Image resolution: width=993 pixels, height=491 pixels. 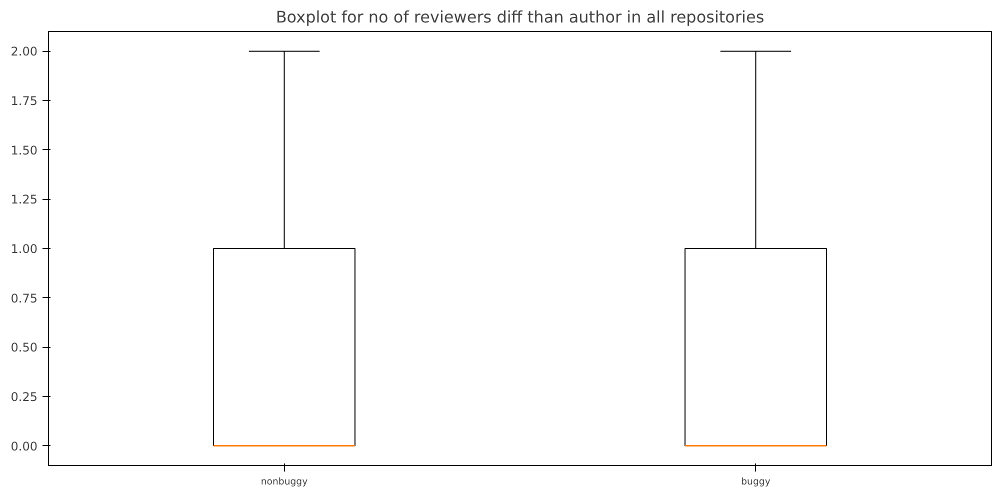 What do you see at coordinates (24, 51) in the screenshot?
I see `y-tick-label: 2.00` at bounding box center [24, 51].